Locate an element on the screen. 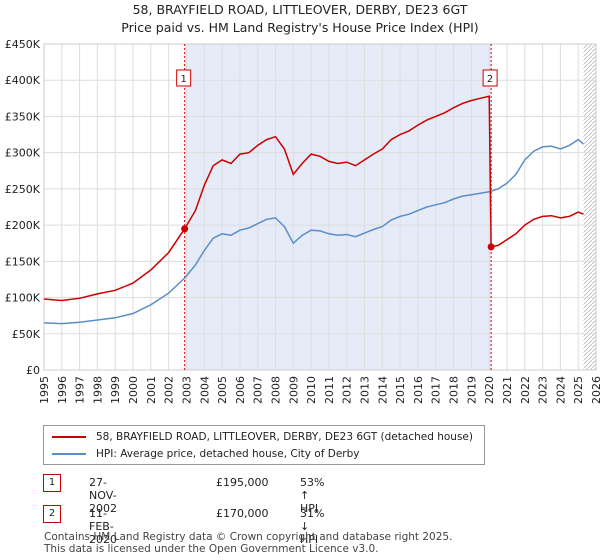  x-tick-label: 2021 is located at coordinates (507, 390).